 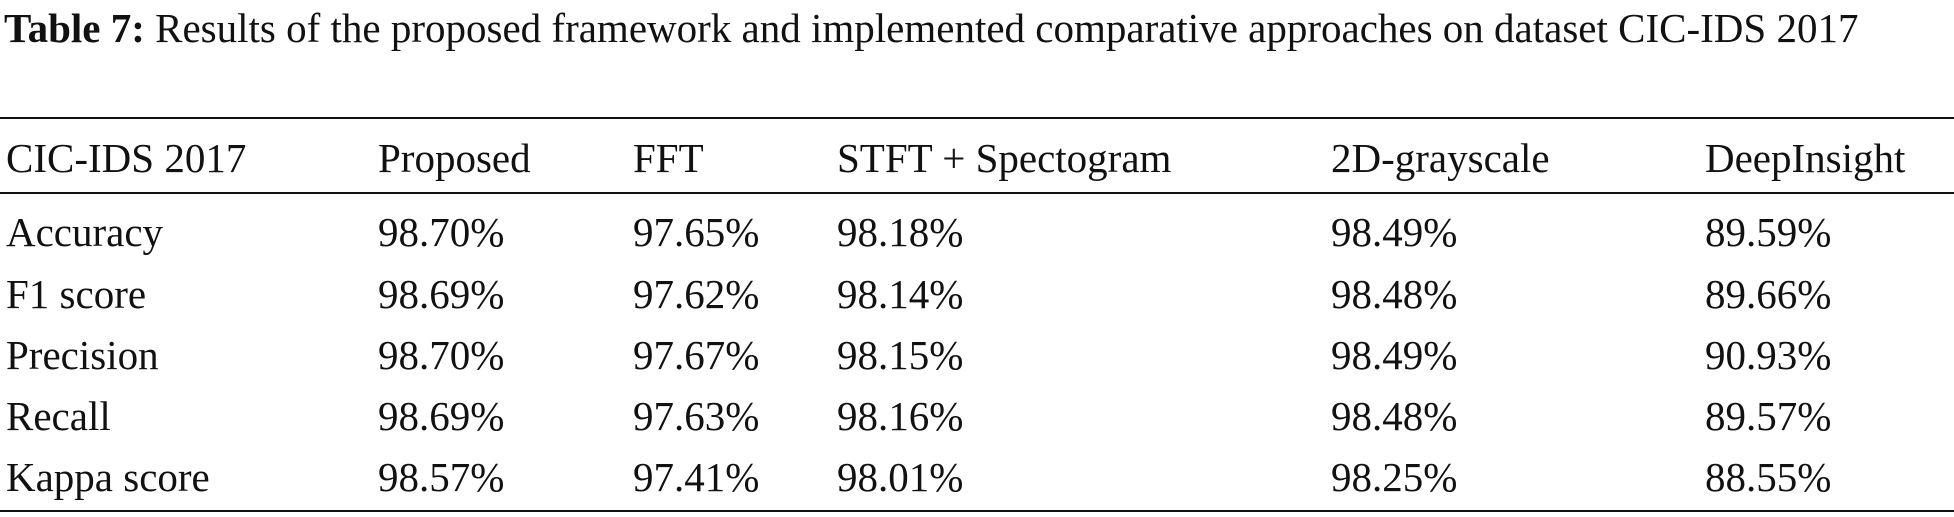 I want to click on data-cell: 89.57%, so click(x=1768, y=416).